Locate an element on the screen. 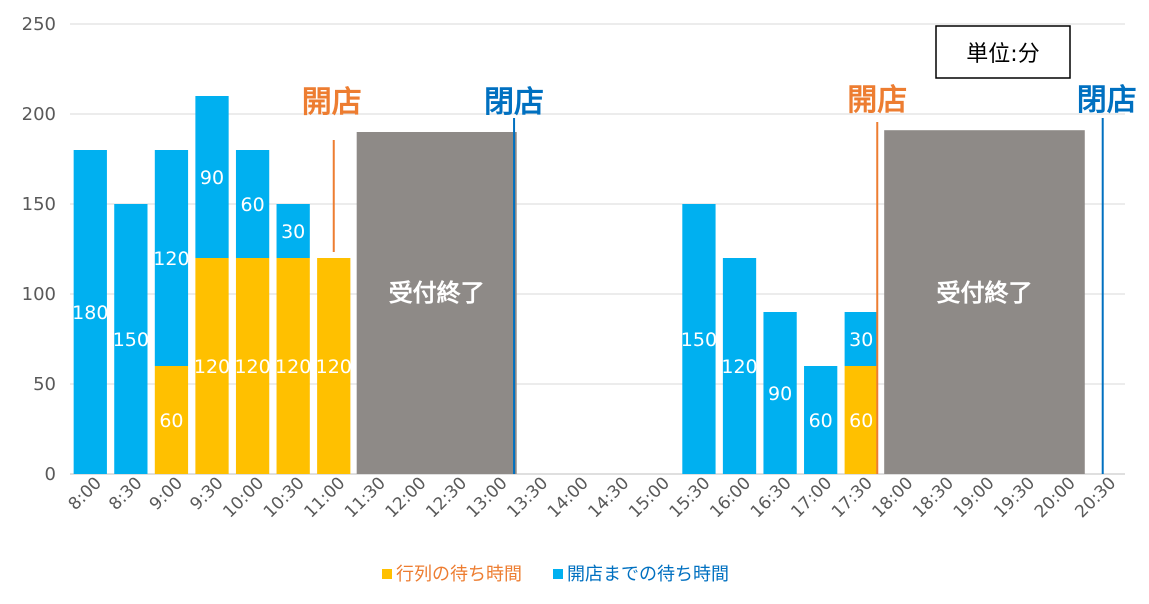 The width and height of the screenshot is (1149, 604). x-tick-label: 19:30 is located at coordinates (1014, 497).